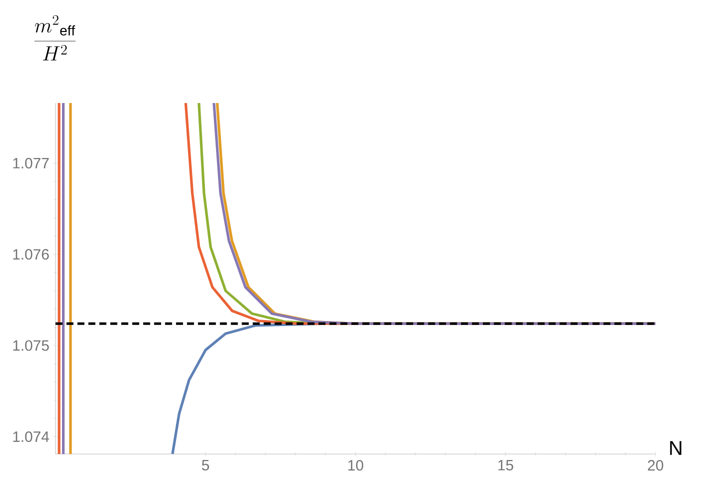 The height and width of the screenshot is (492, 713). Describe the element at coordinates (676, 448) in the screenshot. I see `x-axis-title: N` at that location.